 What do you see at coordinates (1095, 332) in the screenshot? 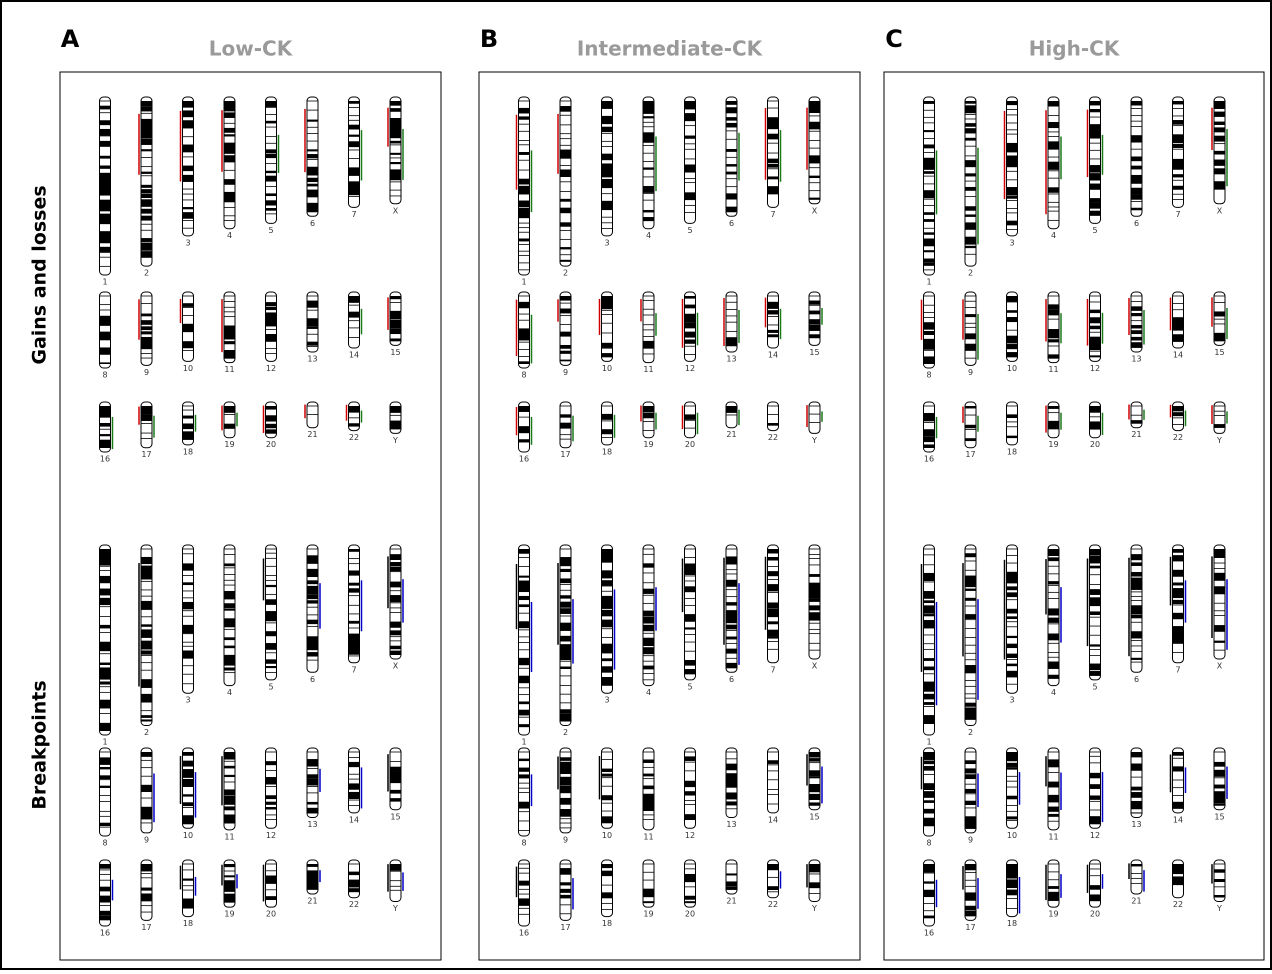
I see `chromosome: 12` at bounding box center [1095, 332].